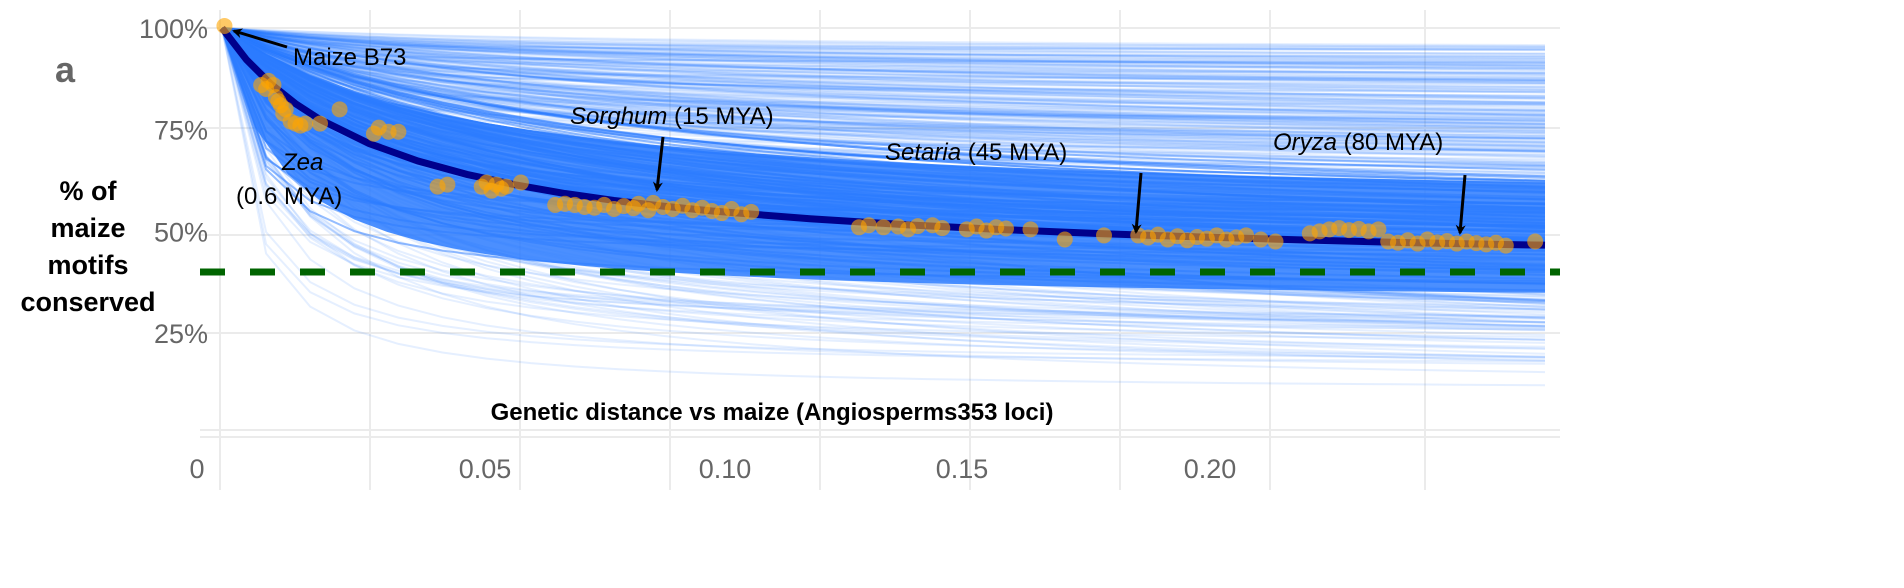 This screenshot has height=588, width=1904. What do you see at coordinates (196, 469) in the screenshot?
I see `x-tick-label: 0` at bounding box center [196, 469].